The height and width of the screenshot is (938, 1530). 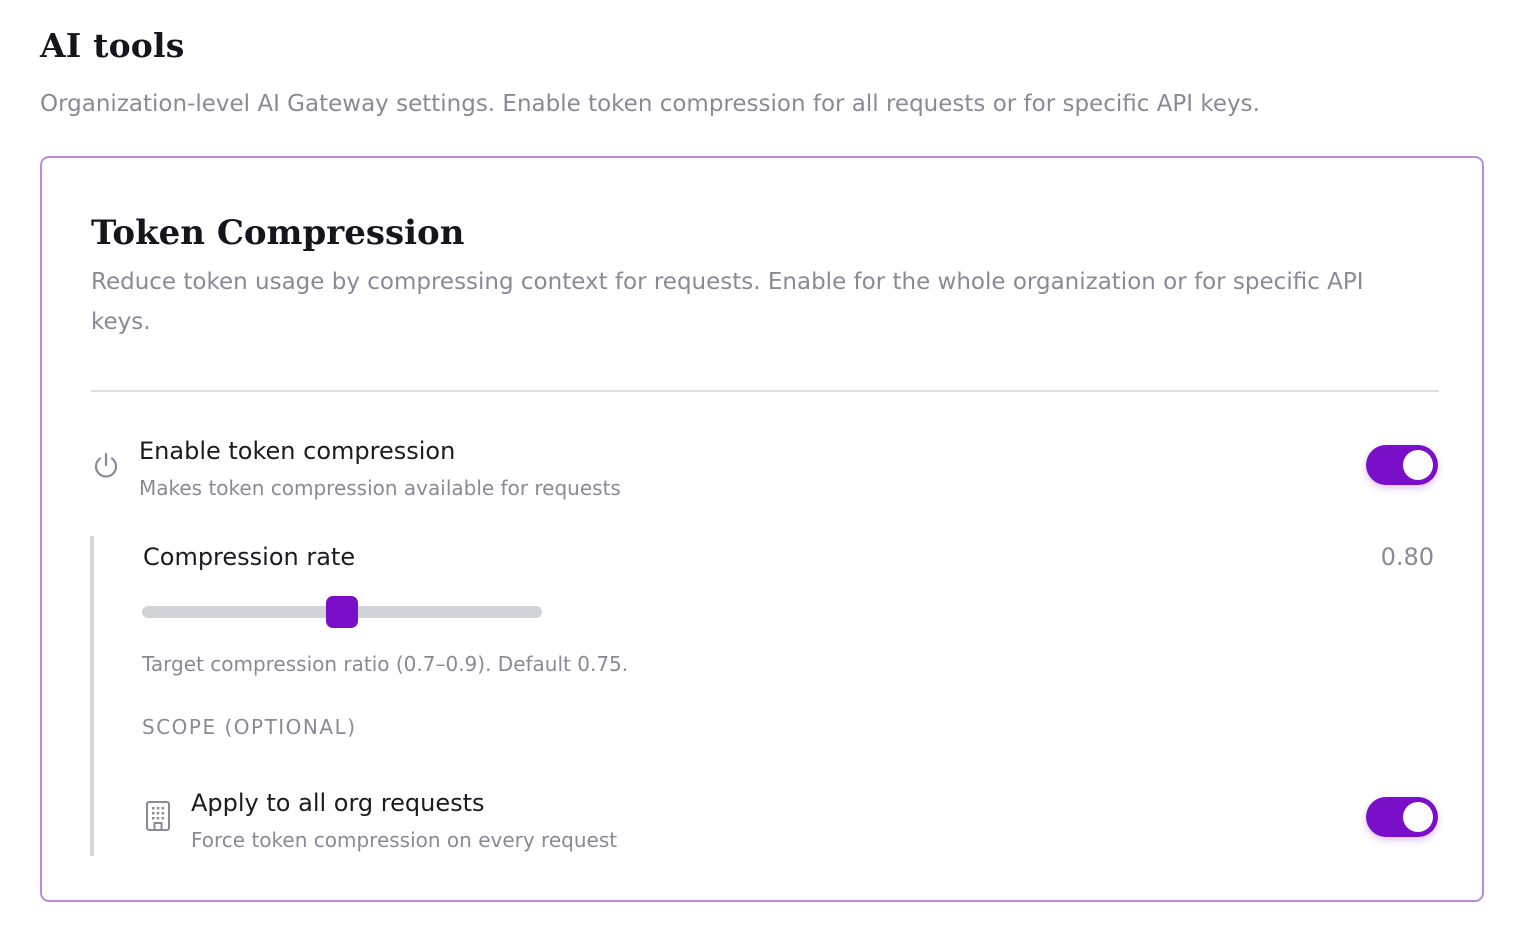 What do you see at coordinates (92, 696) in the screenshot?
I see `nested-settings-indicator` at bounding box center [92, 696].